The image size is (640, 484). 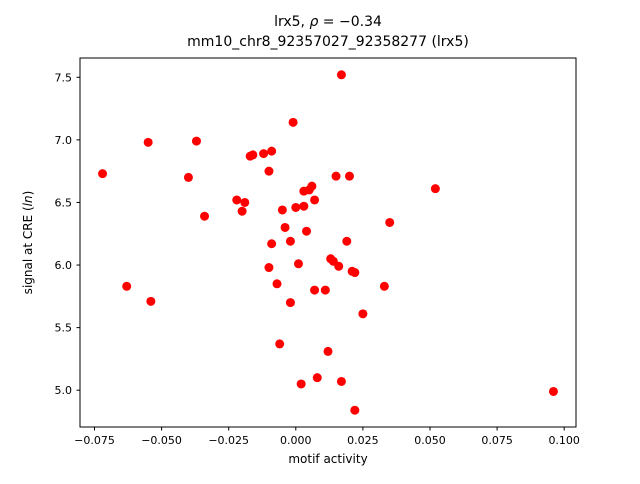 What do you see at coordinates (64, 390) in the screenshot?
I see `y-tick-label: 5.0` at bounding box center [64, 390].